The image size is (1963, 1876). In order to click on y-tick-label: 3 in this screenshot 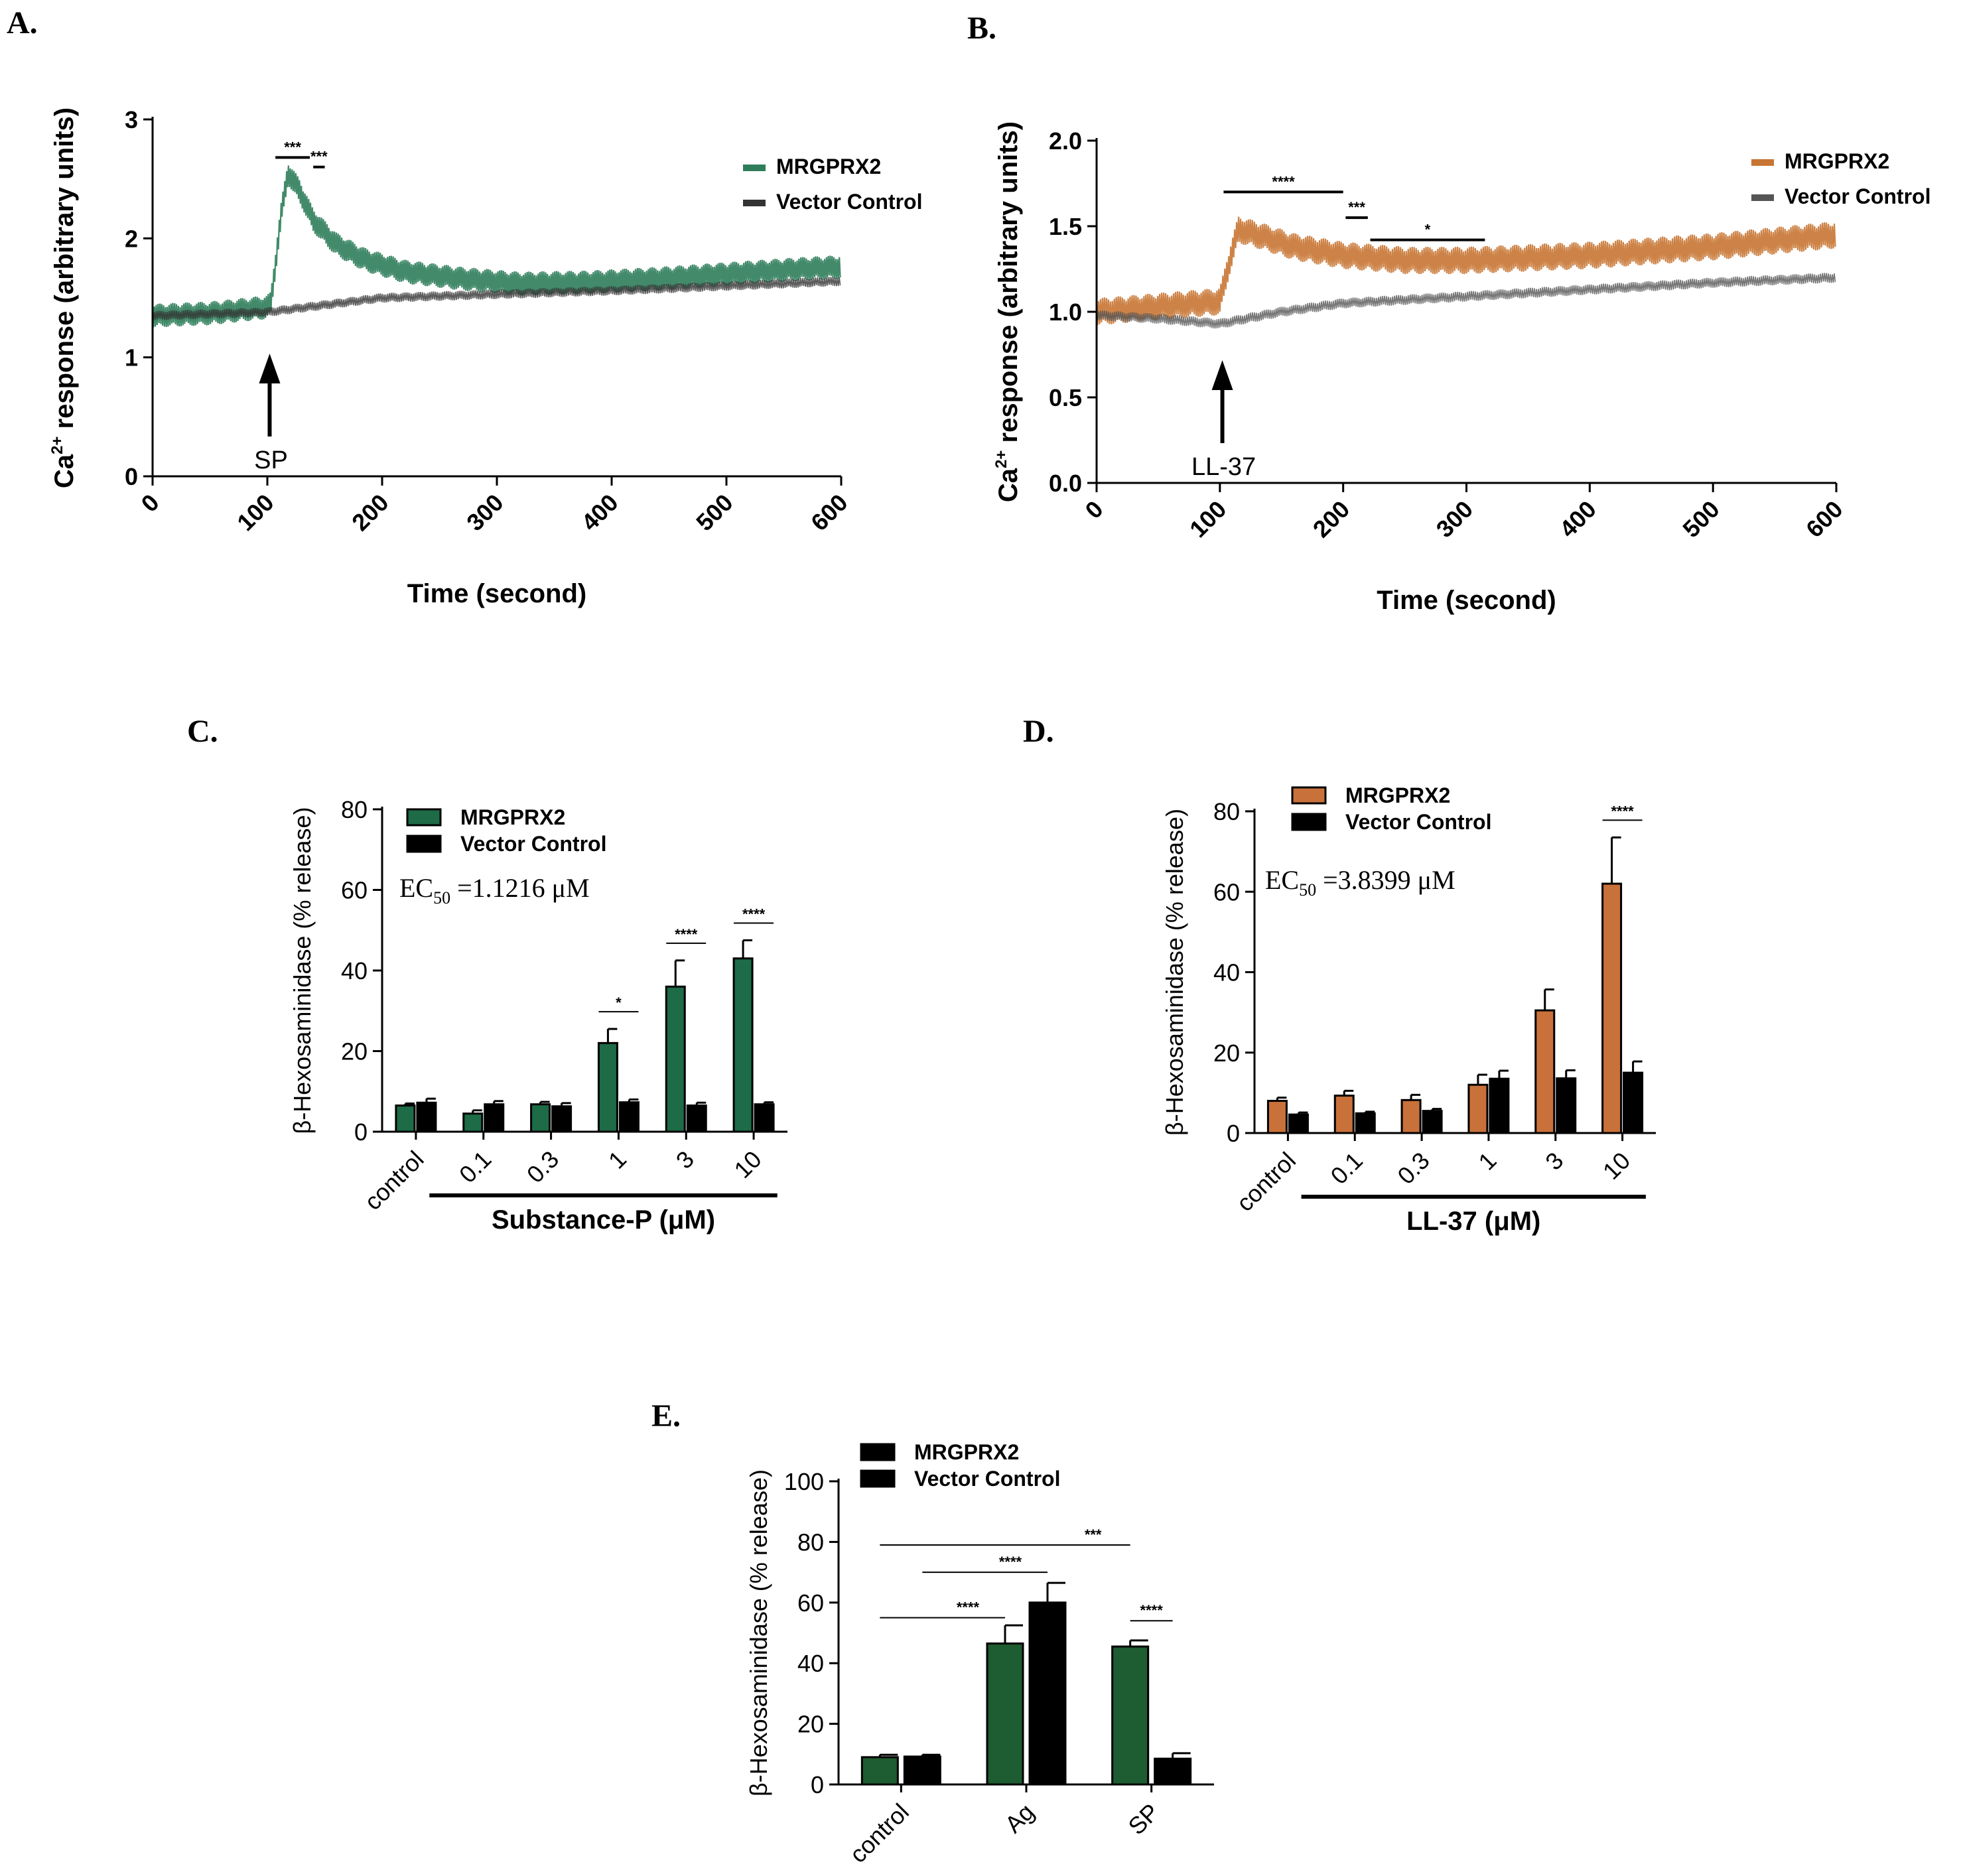, I will do `click(131, 119)`.